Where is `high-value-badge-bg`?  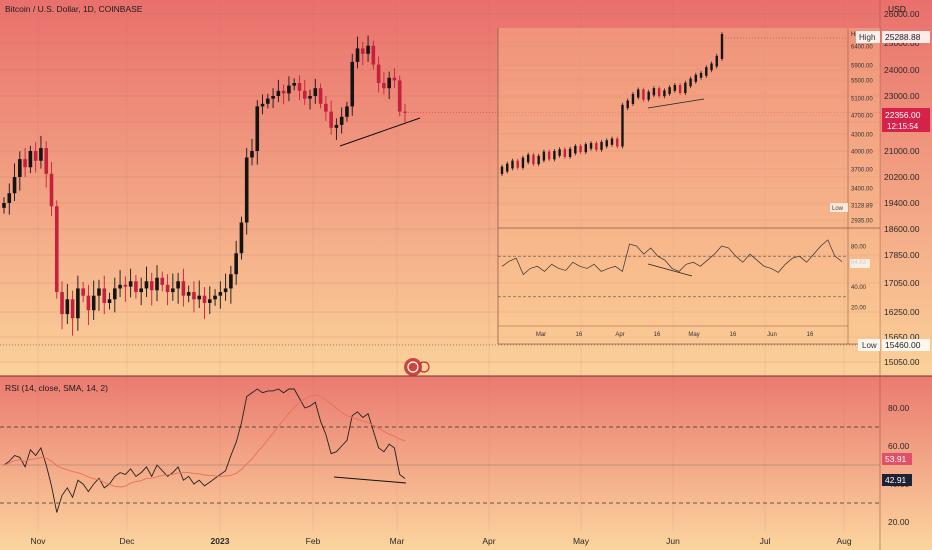 high-value-badge-bg is located at coordinates (906, 37).